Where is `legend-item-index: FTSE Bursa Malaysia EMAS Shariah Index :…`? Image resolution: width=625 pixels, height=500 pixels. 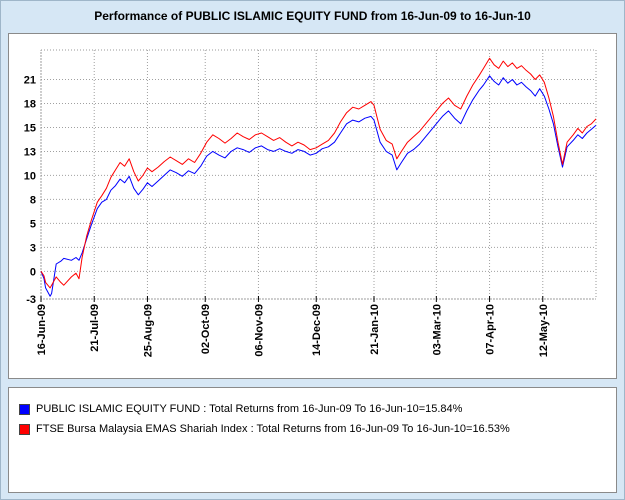 legend-item-index: FTSE Bursa Malaysia EMAS Shariah Index :… is located at coordinates (264, 429).